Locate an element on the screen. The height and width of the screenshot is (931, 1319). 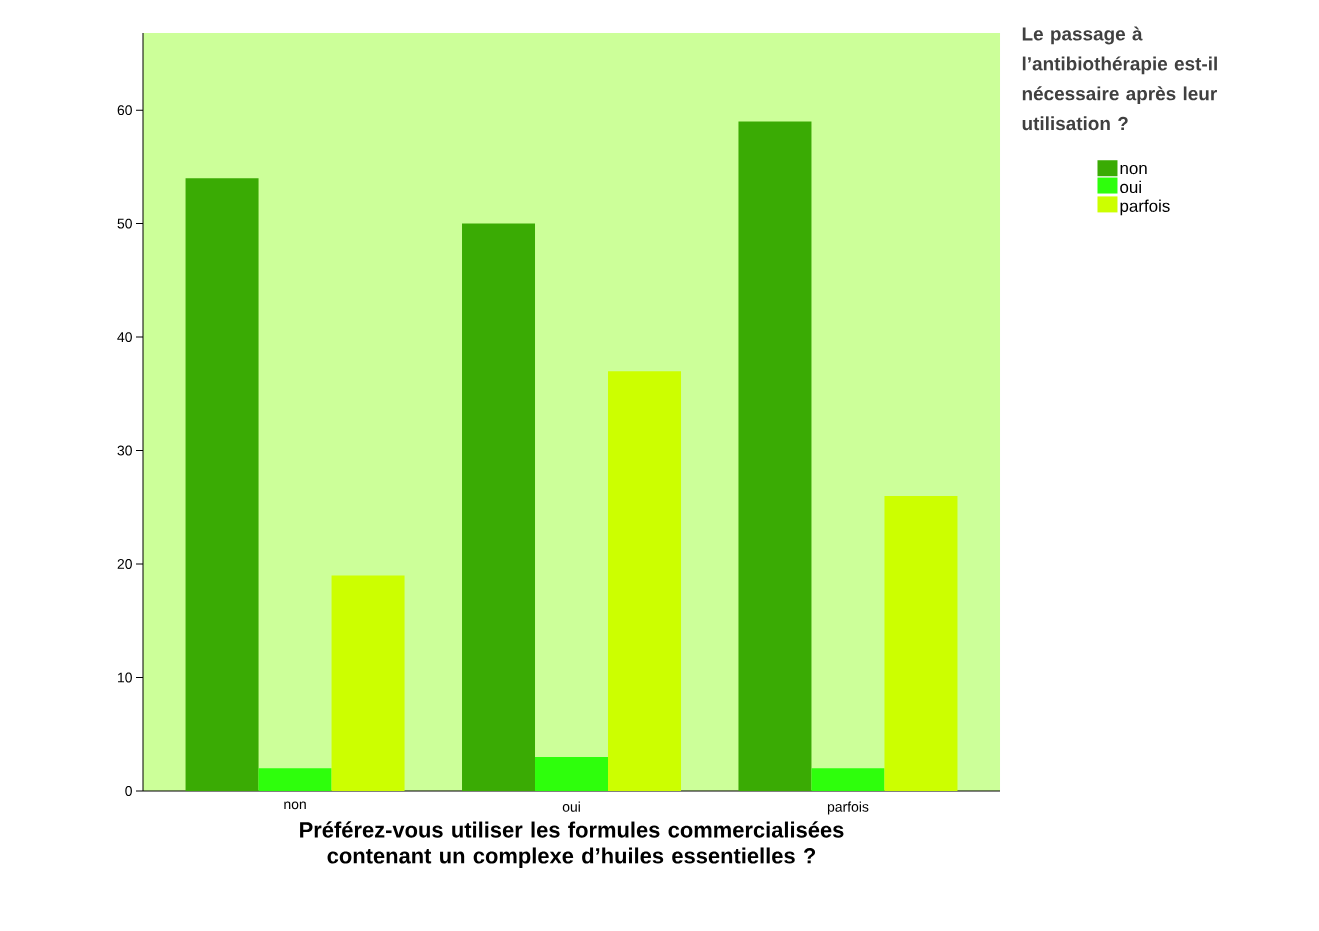
y-tick-label: 10 is located at coordinates (125, 677).